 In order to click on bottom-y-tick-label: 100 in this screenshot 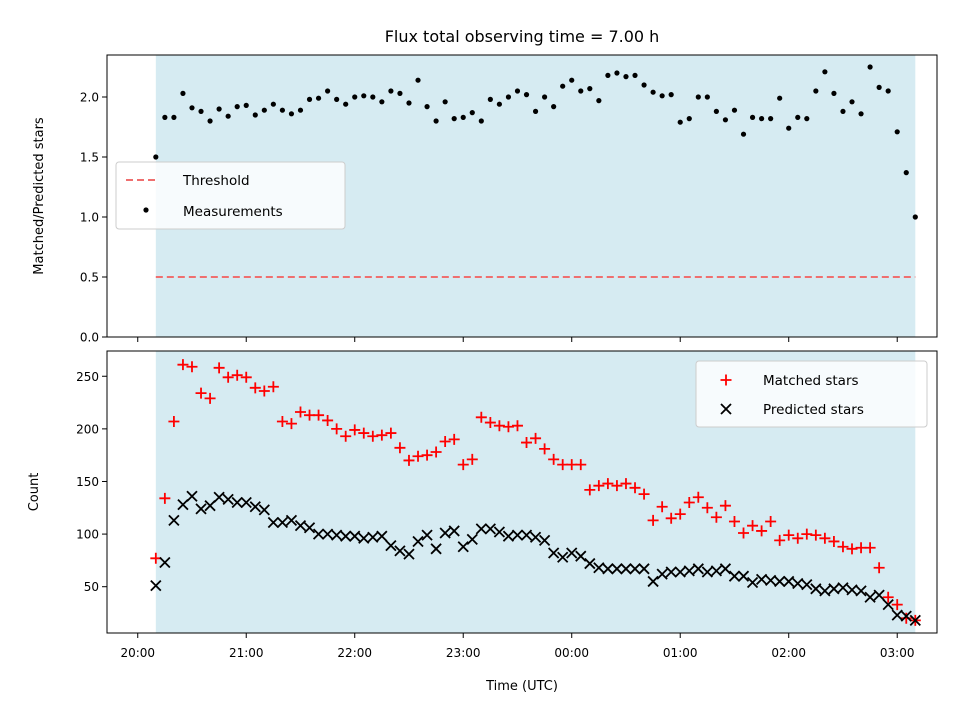, I will do `click(87, 535)`.